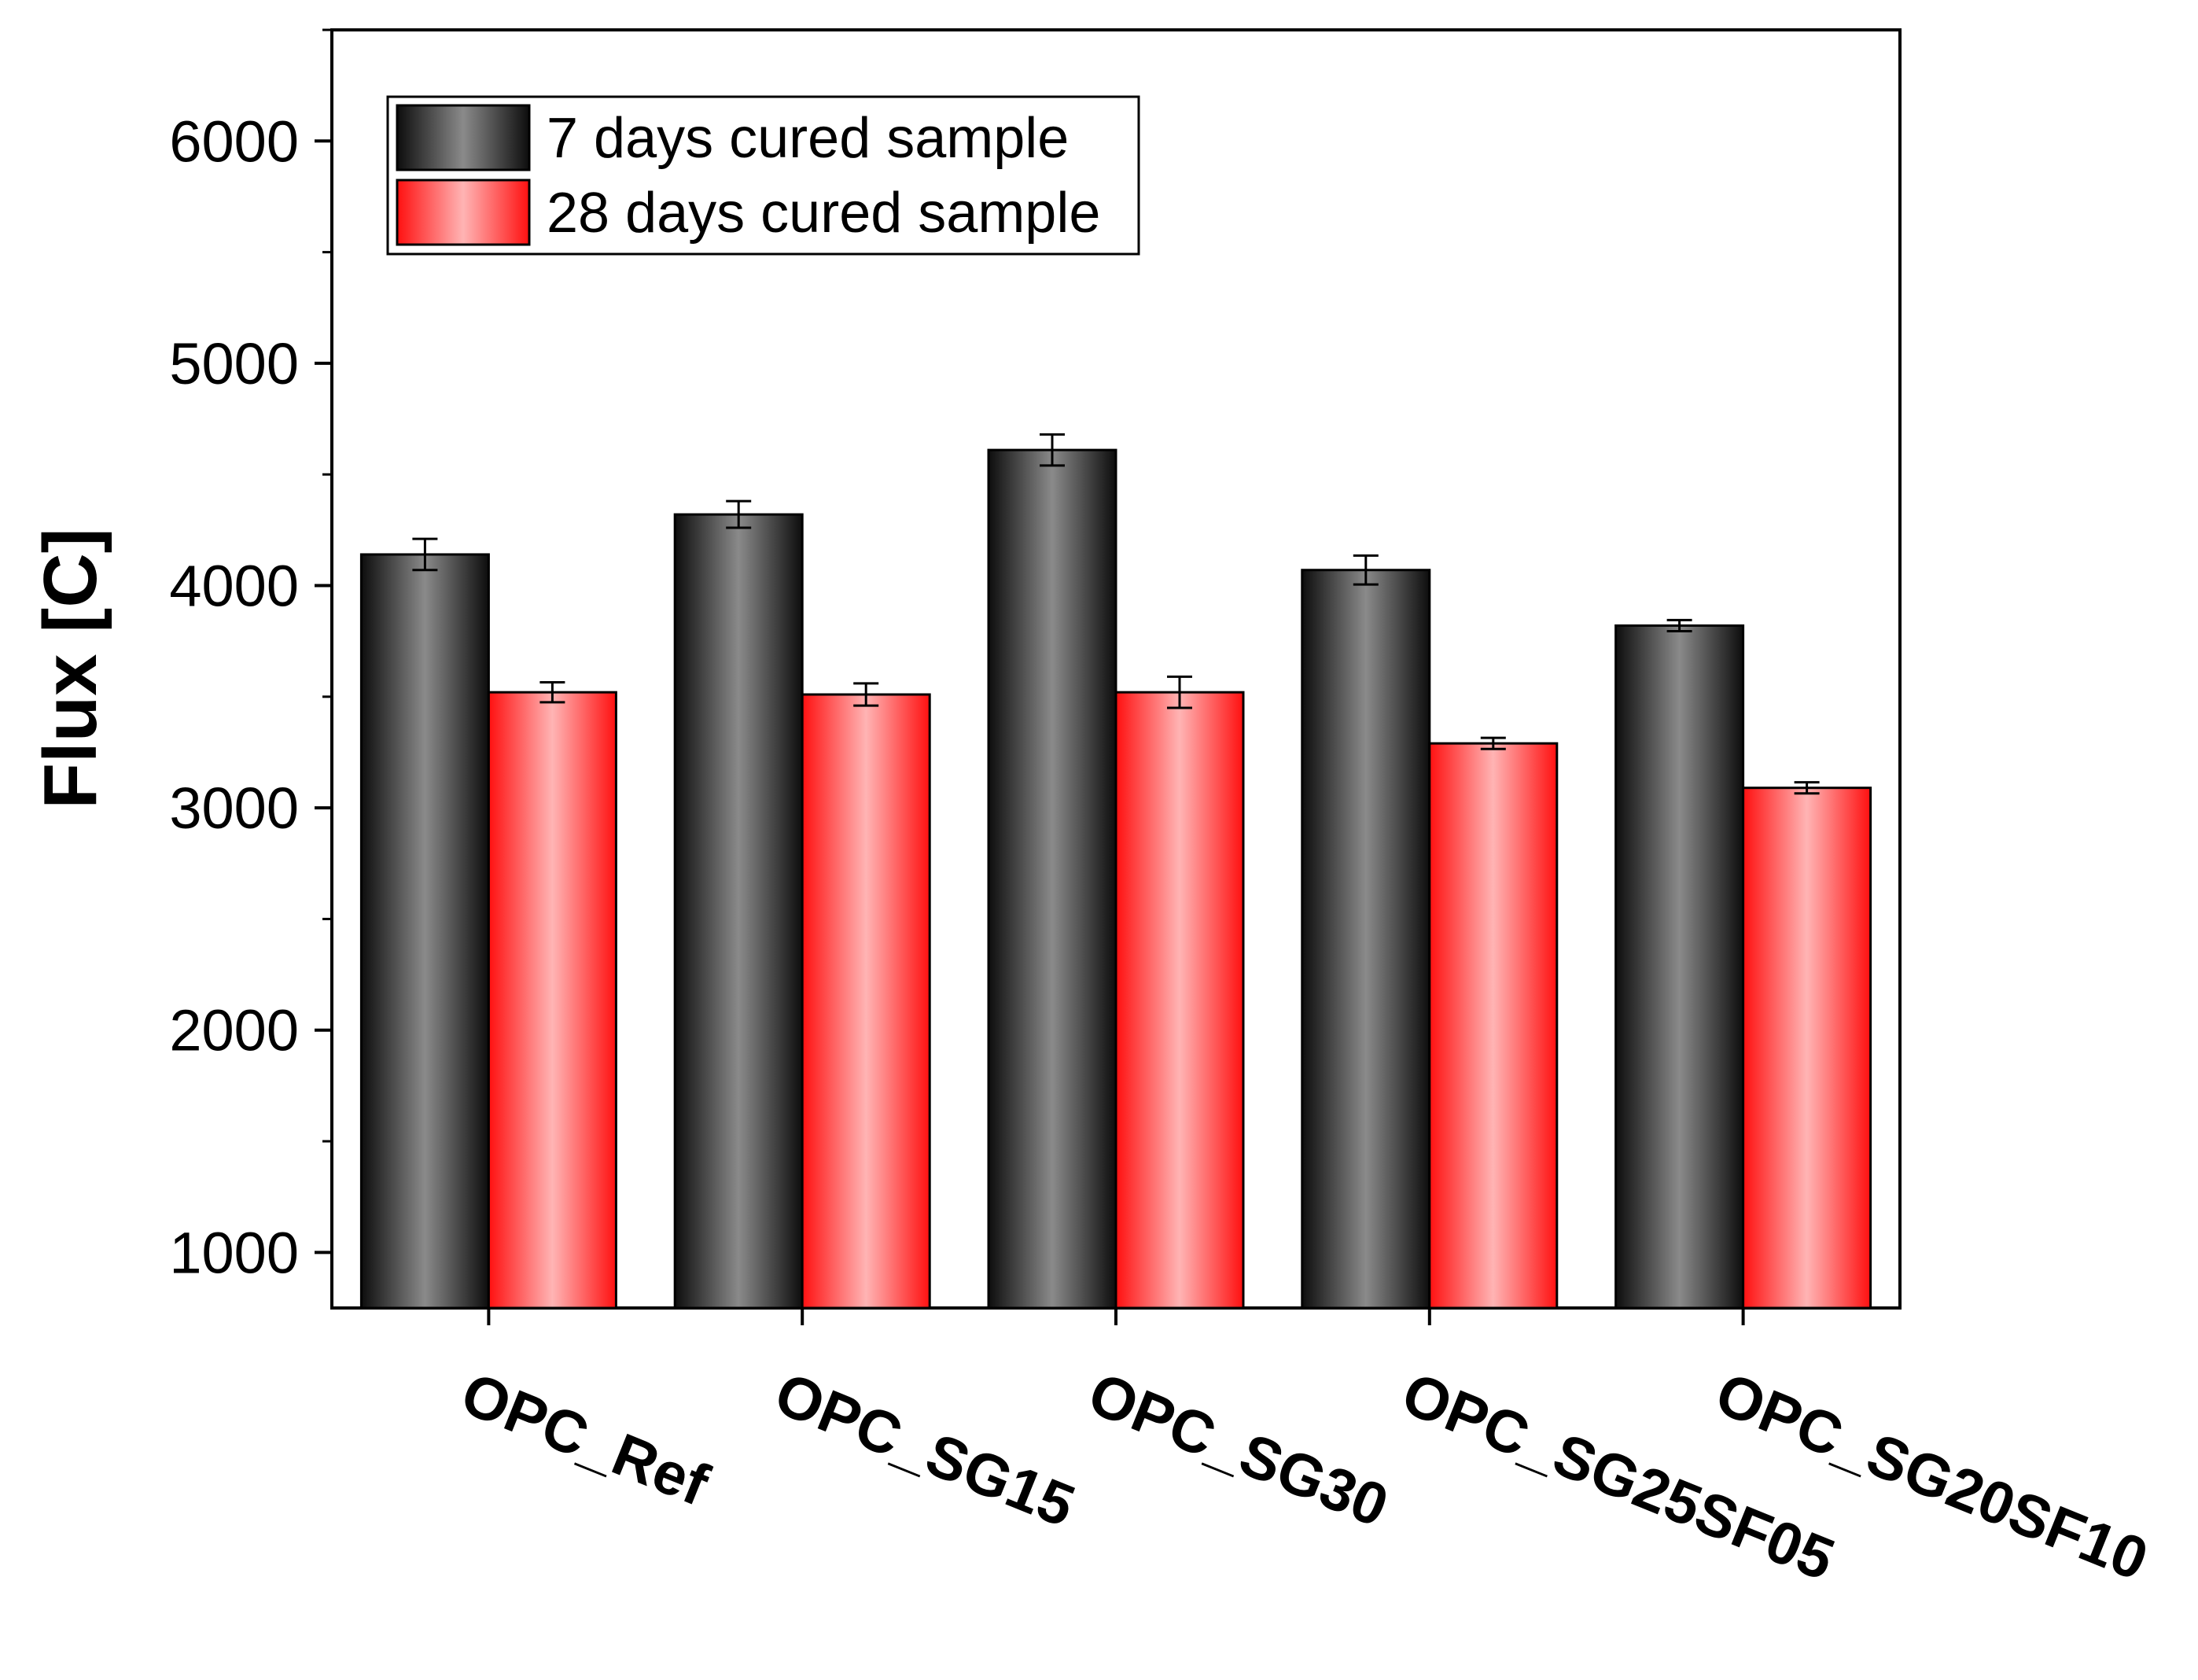 The width and height of the screenshot is (2198, 1680). I want to click on error-bar-28d-opc-sg25sf05, so click(1493, 743).